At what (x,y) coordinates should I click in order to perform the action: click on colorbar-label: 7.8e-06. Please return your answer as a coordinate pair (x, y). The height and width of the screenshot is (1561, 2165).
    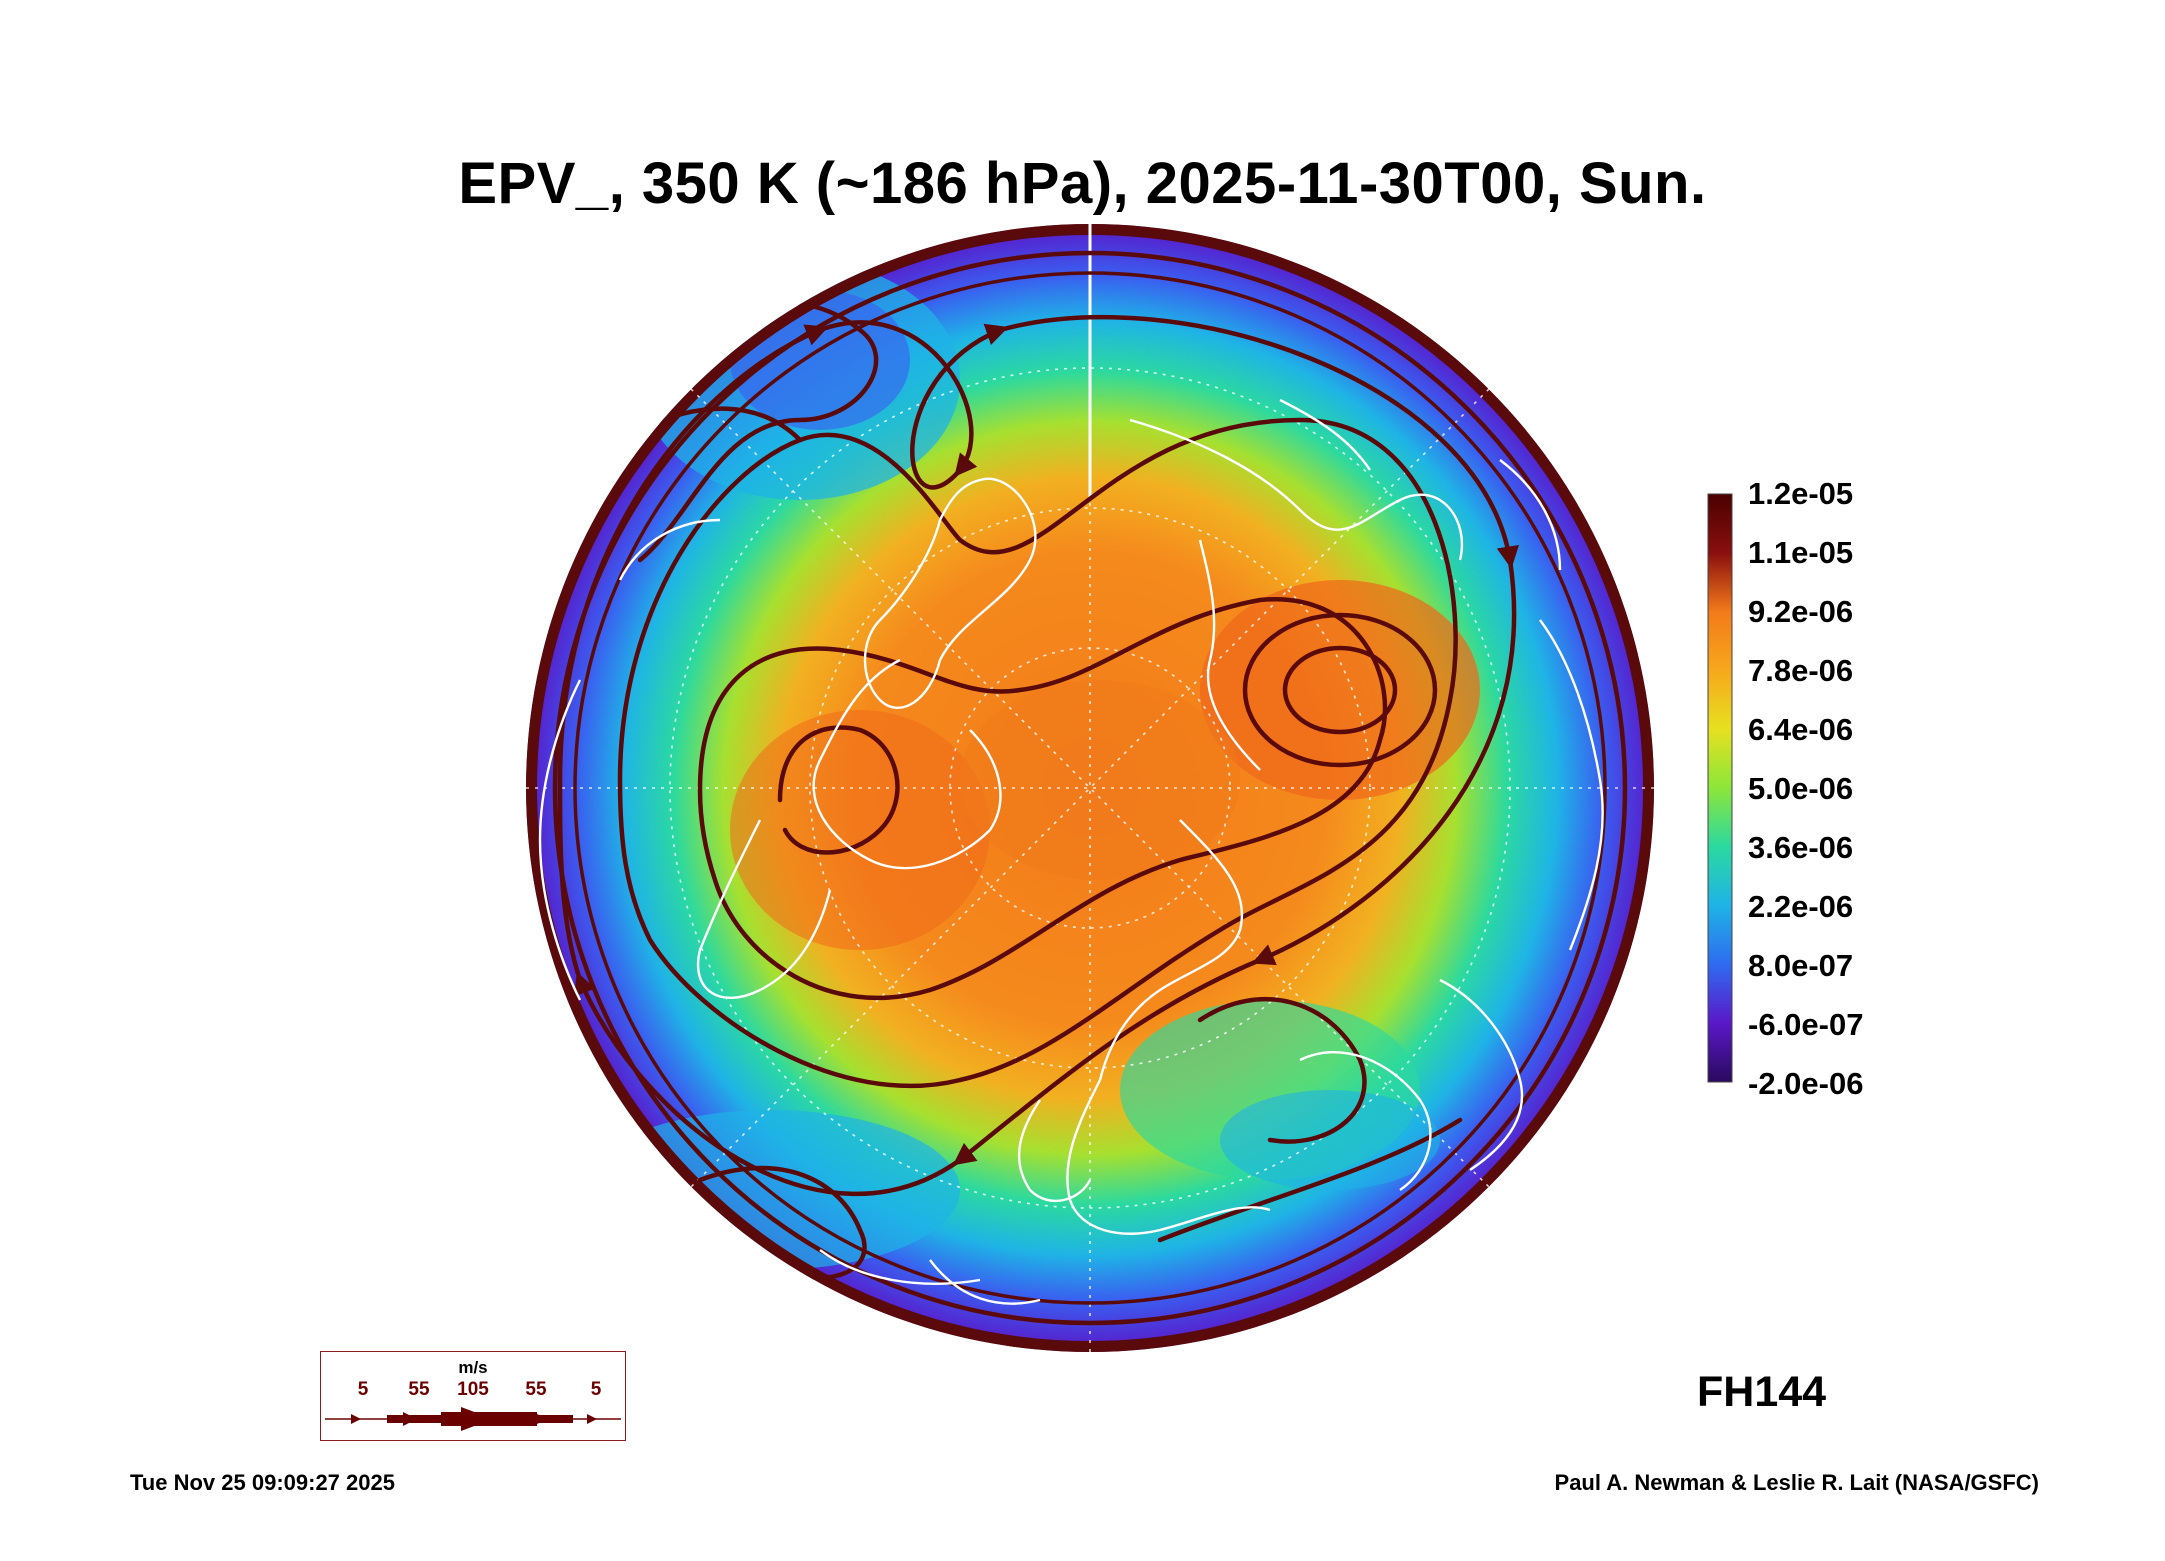
    Looking at the image, I should click on (1801, 670).